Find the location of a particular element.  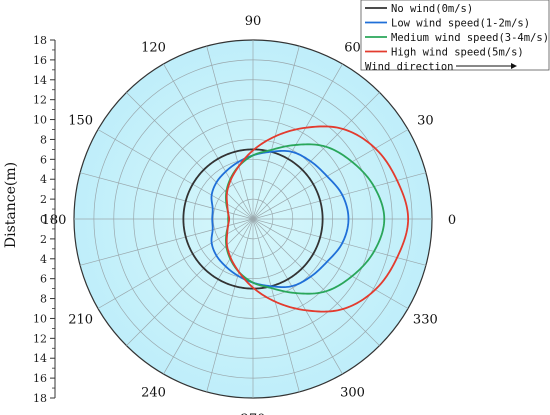

radial-axis: 18 16 14 12 10 8 6 4 2 0 2 4 6 8 10 12 14 16 18 is located at coordinates (44, 219).